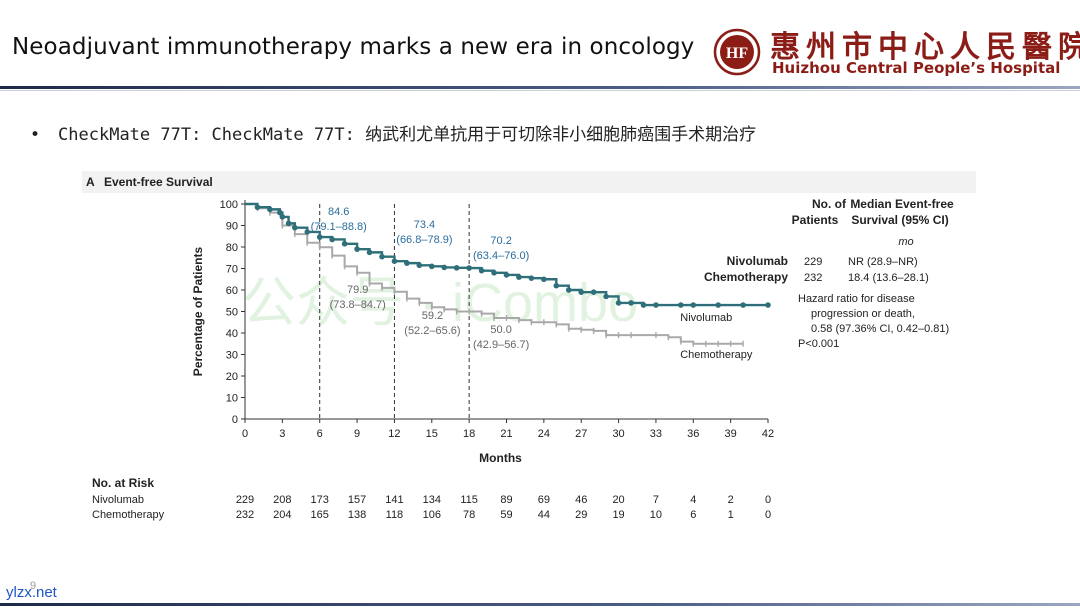 This screenshot has height=608, width=1080. Describe the element at coordinates (618, 434) in the screenshot. I see `x-tick-label: 30` at that location.